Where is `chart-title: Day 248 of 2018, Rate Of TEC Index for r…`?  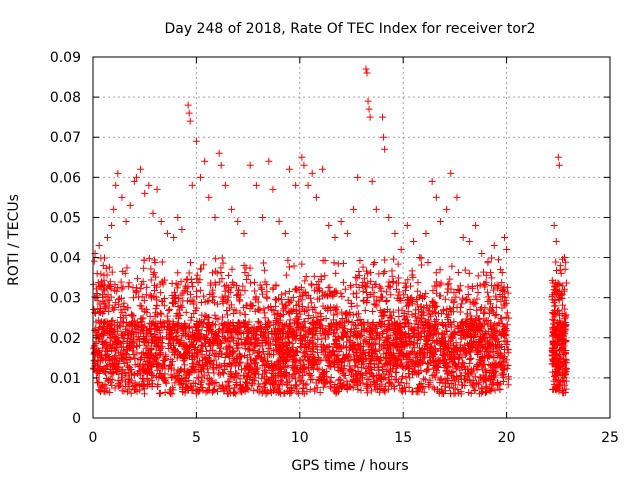 chart-title: Day 248 of 2018, Rate Of TEC Index for r… is located at coordinates (349, 29).